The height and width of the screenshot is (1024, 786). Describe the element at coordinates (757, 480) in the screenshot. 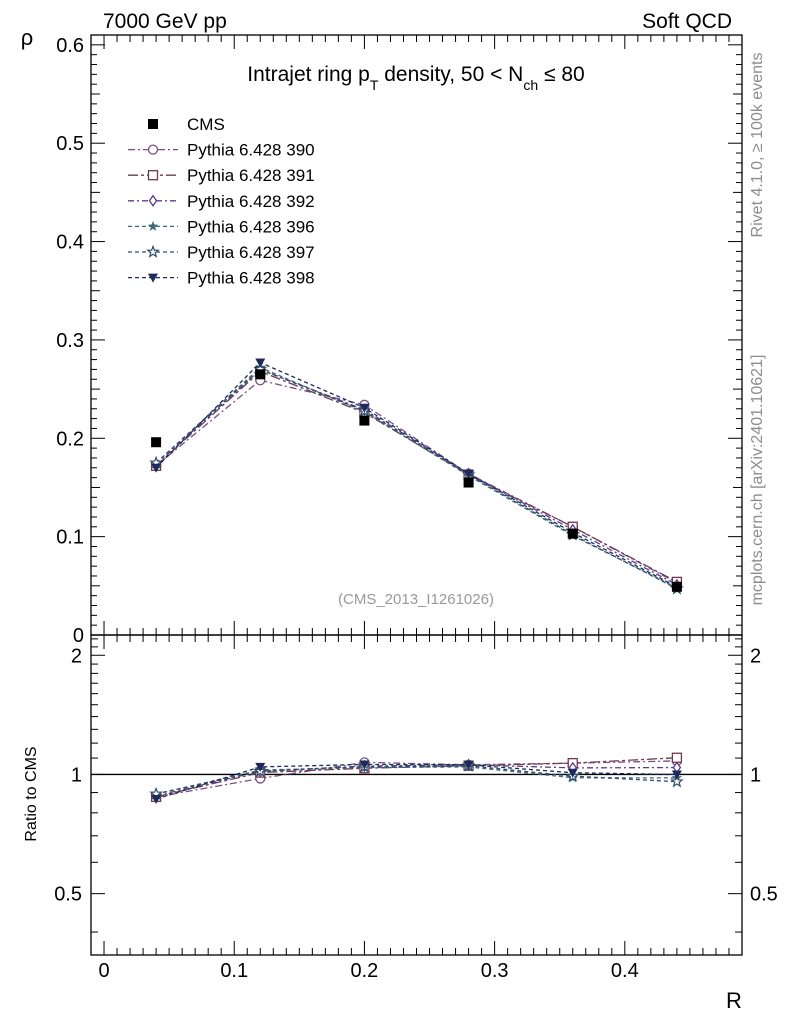

I see `mcplots-label: mcplots.cern.ch [arXiv:2401.10621]` at that location.